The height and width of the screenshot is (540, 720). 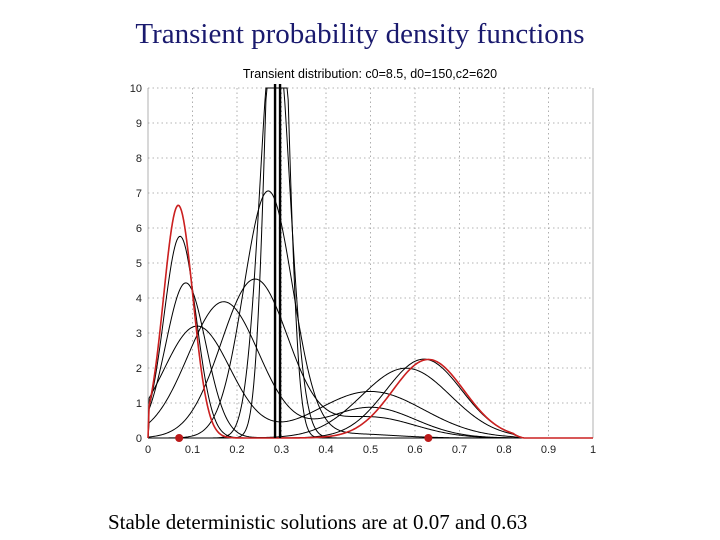 I want to click on x-tick-label: 0.8, so click(x=503, y=450).